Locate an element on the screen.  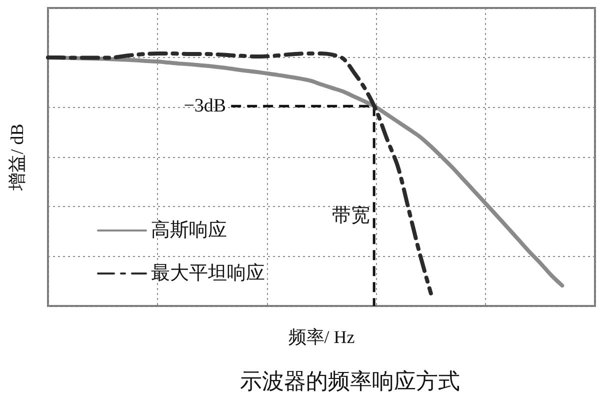
legend-label: 最大平坦响应 is located at coordinates (208, 273).